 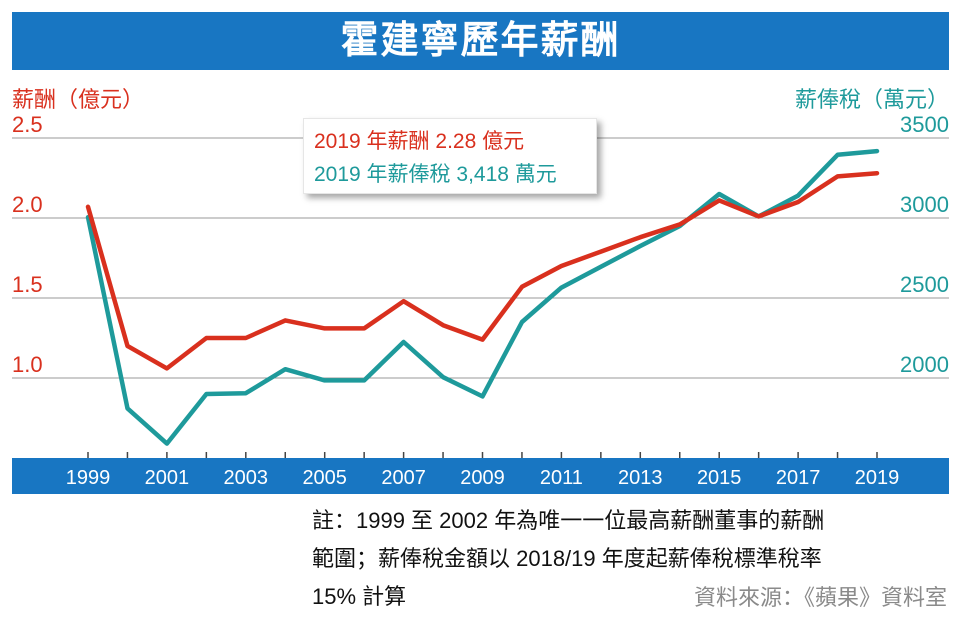 I want to click on x-tick-label: 2003, so click(x=246, y=478).